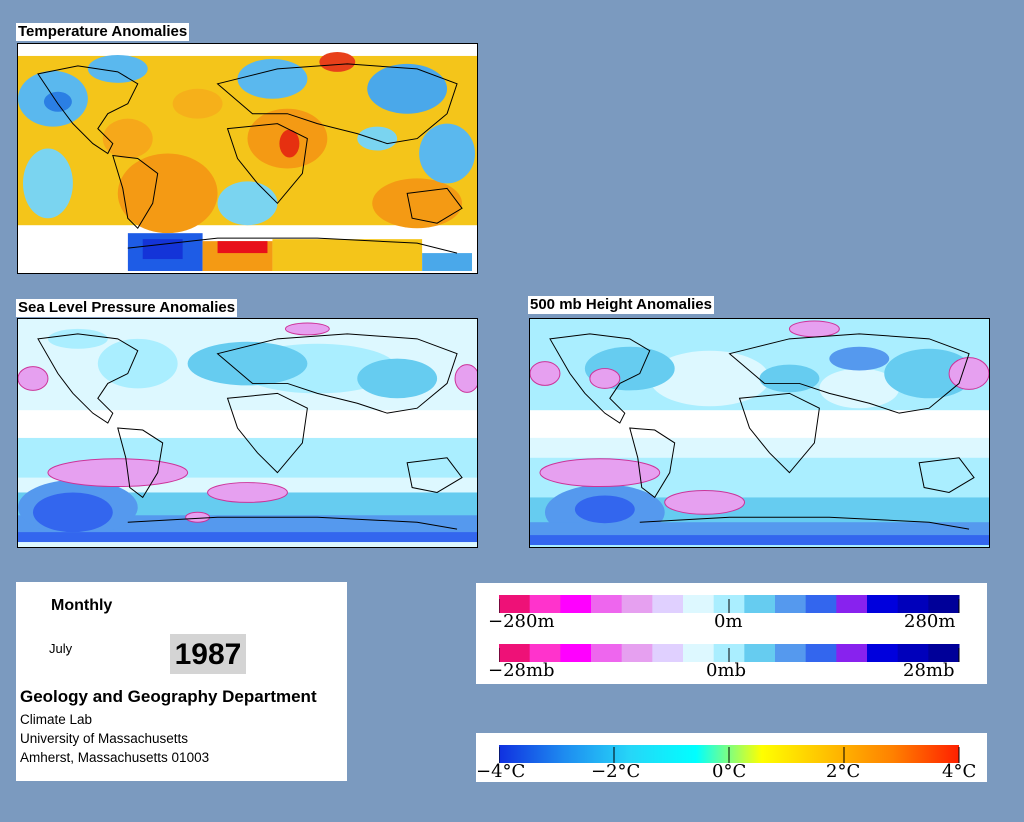 This screenshot has width=1024, height=822. Describe the element at coordinates (115, 757) in the screenshot. I see `address-label: Amherst, Massachusetts 01003` at that location.